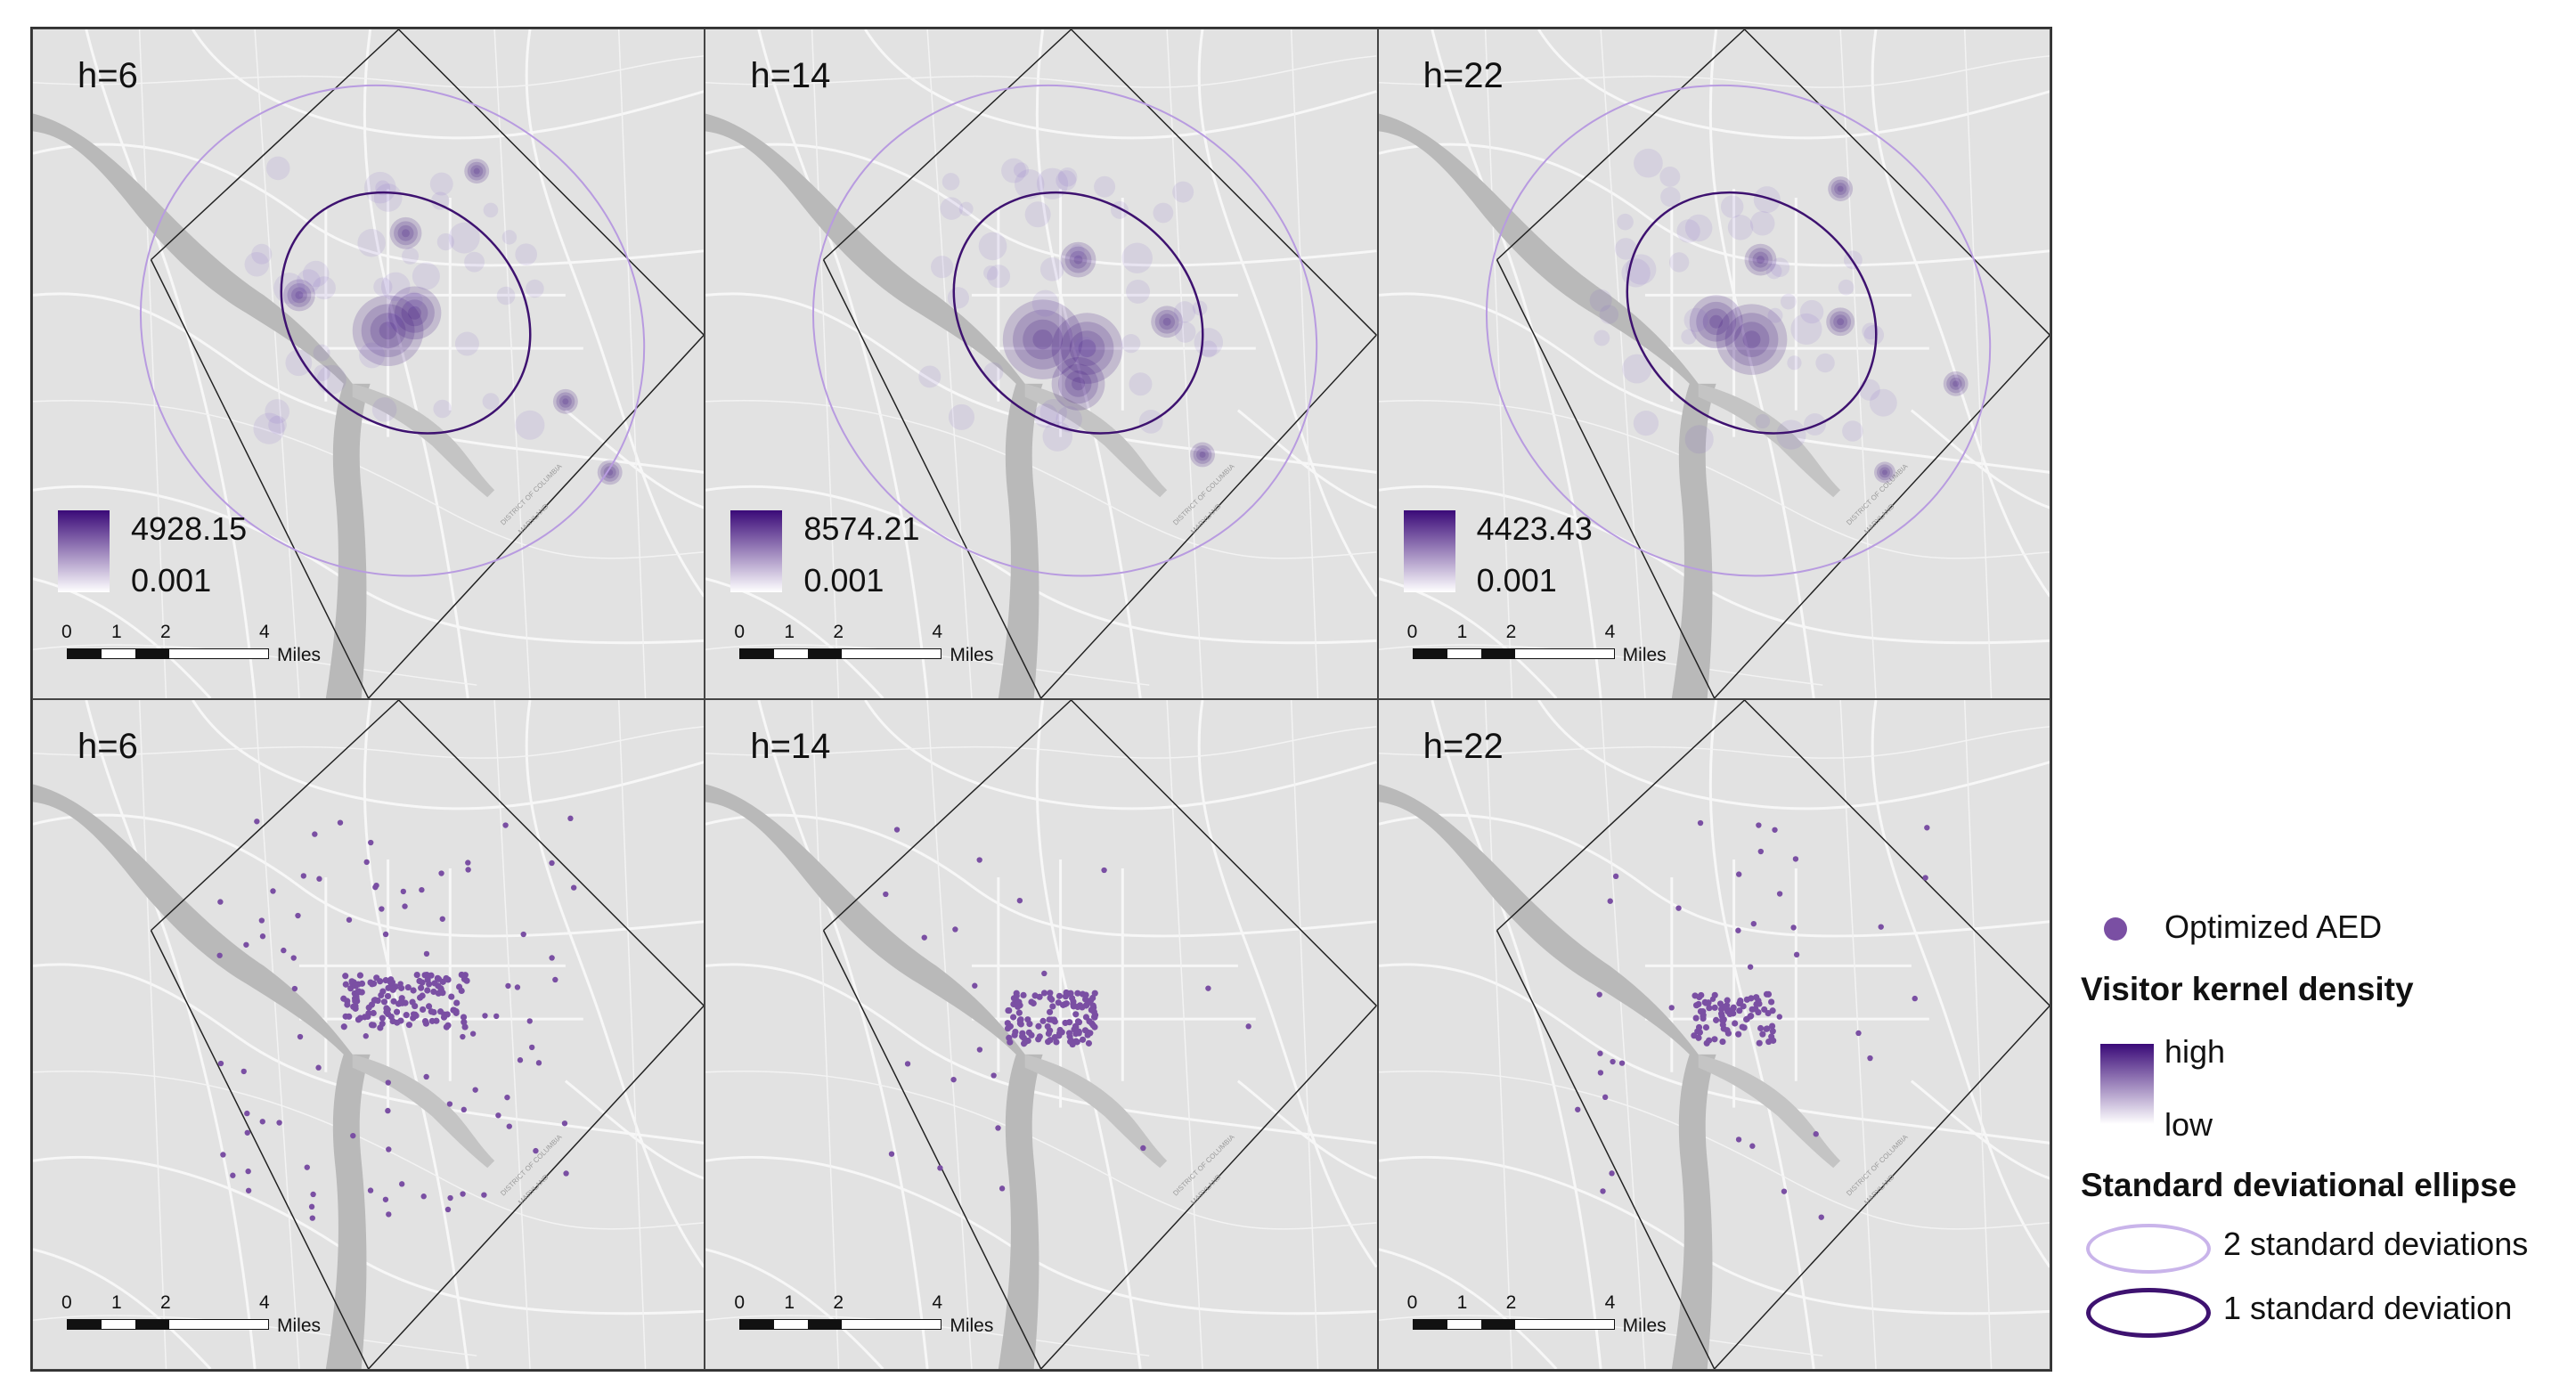 This screenshot has width=2576, height=1393. What do you see at coordinates (1100, 1034) in the screenshot?
I see `dc-boundary` at bounding box center [1100, 1034].